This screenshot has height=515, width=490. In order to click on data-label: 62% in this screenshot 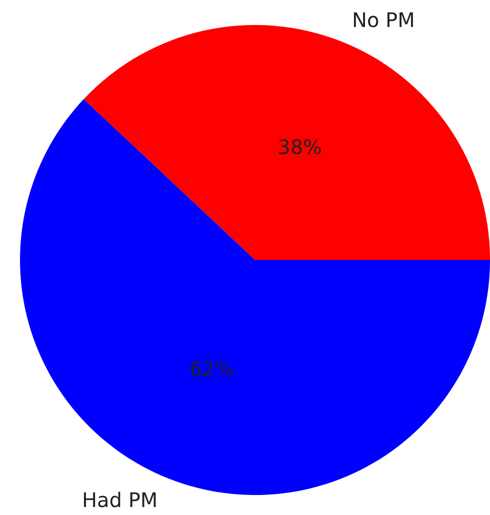, I will do `click(212, 369)`.